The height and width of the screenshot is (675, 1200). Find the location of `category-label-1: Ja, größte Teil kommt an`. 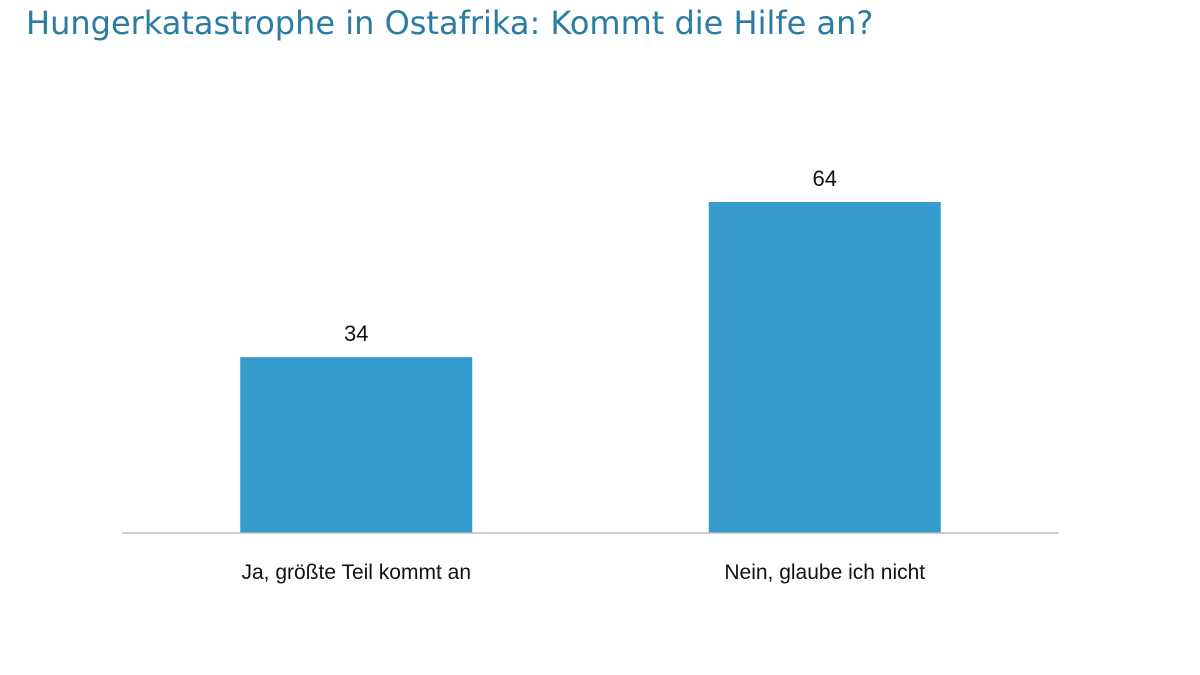

category-label-1: Ja, größte Teil kommt an is located at coordinates (356, 572).